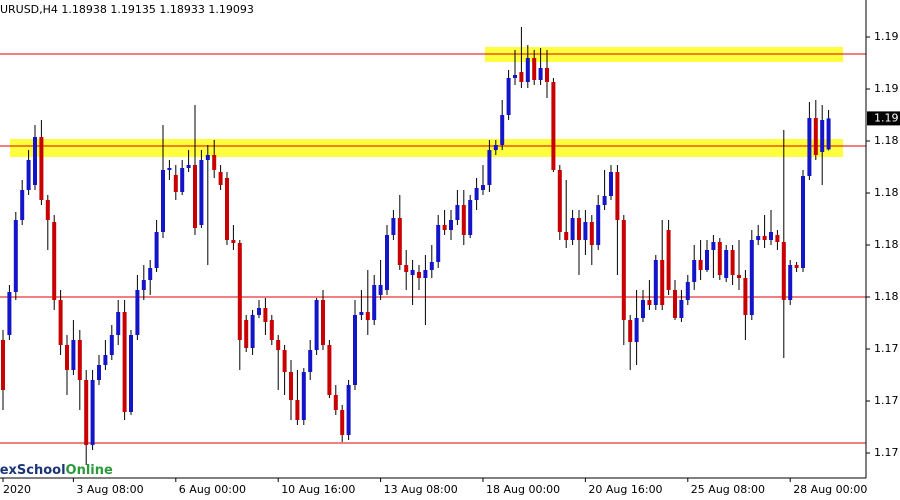 The height and width of the screenshot is (500, 900). I want to click on x-tick-label: 6 Aug 00:00, so click(212, 489).